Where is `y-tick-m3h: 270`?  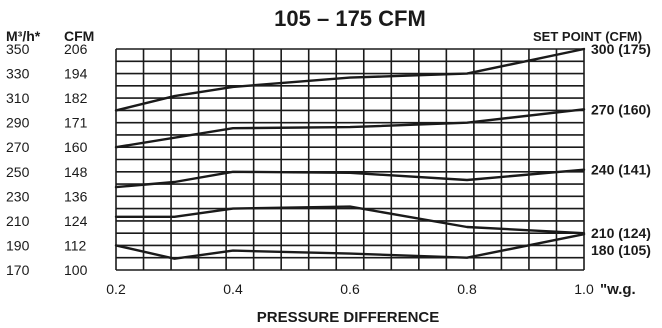 y-tick-m3h: 270 is located at coordinates (18, 147).